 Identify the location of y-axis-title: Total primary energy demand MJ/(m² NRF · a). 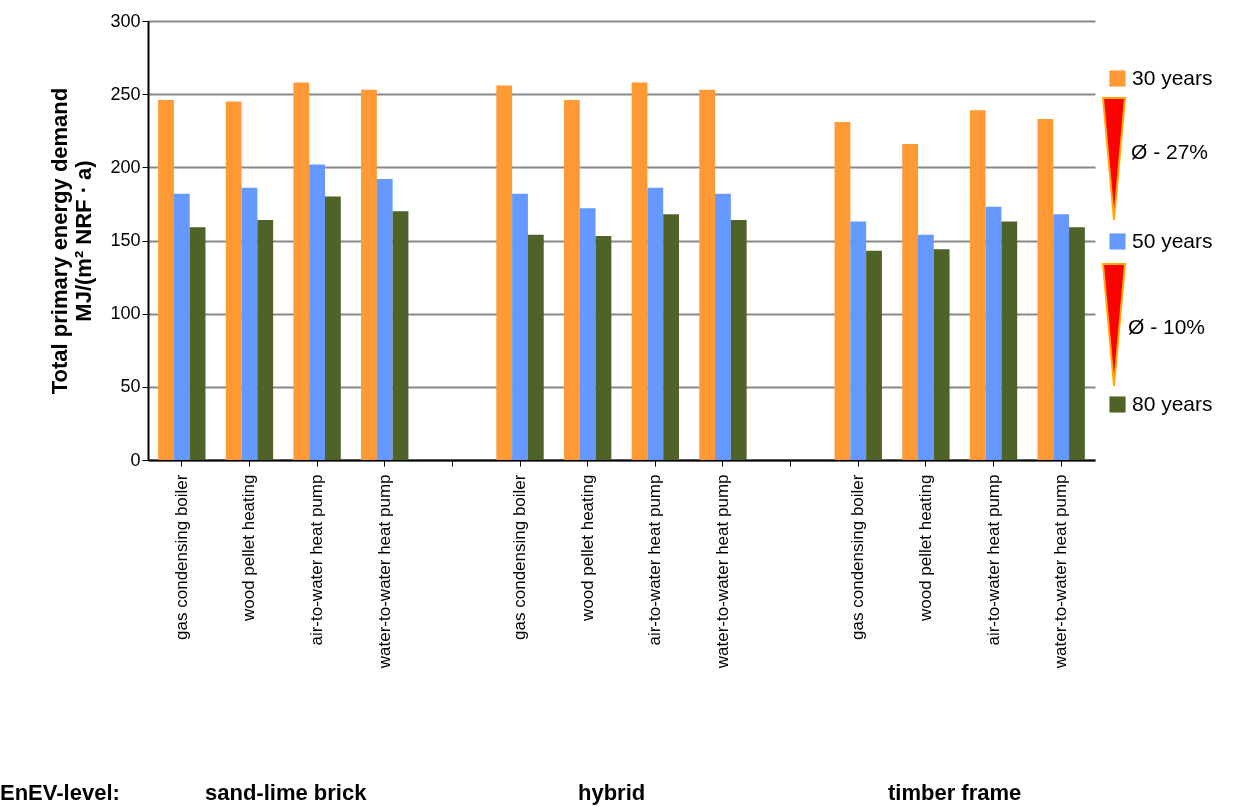
(72, 241).